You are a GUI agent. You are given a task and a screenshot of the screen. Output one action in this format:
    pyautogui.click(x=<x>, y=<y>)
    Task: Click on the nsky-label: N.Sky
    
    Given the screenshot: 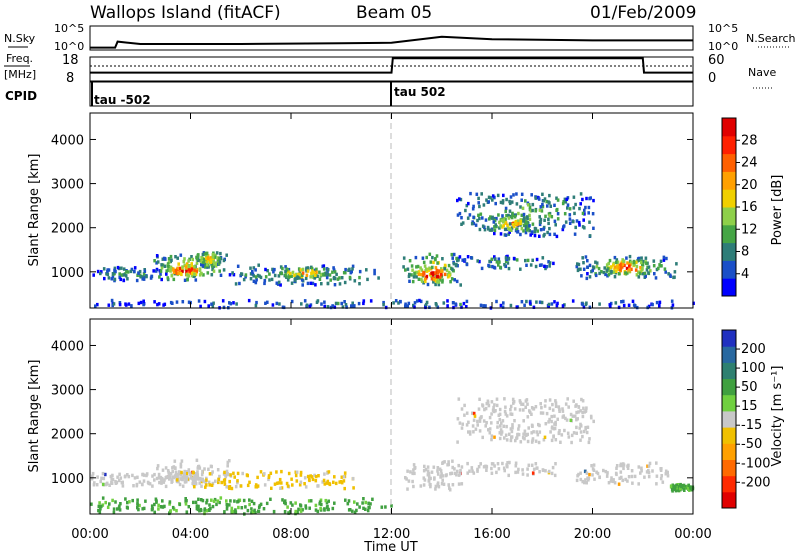 What is the action you would take?
    pyautogui.click(x=20, y=38)
    